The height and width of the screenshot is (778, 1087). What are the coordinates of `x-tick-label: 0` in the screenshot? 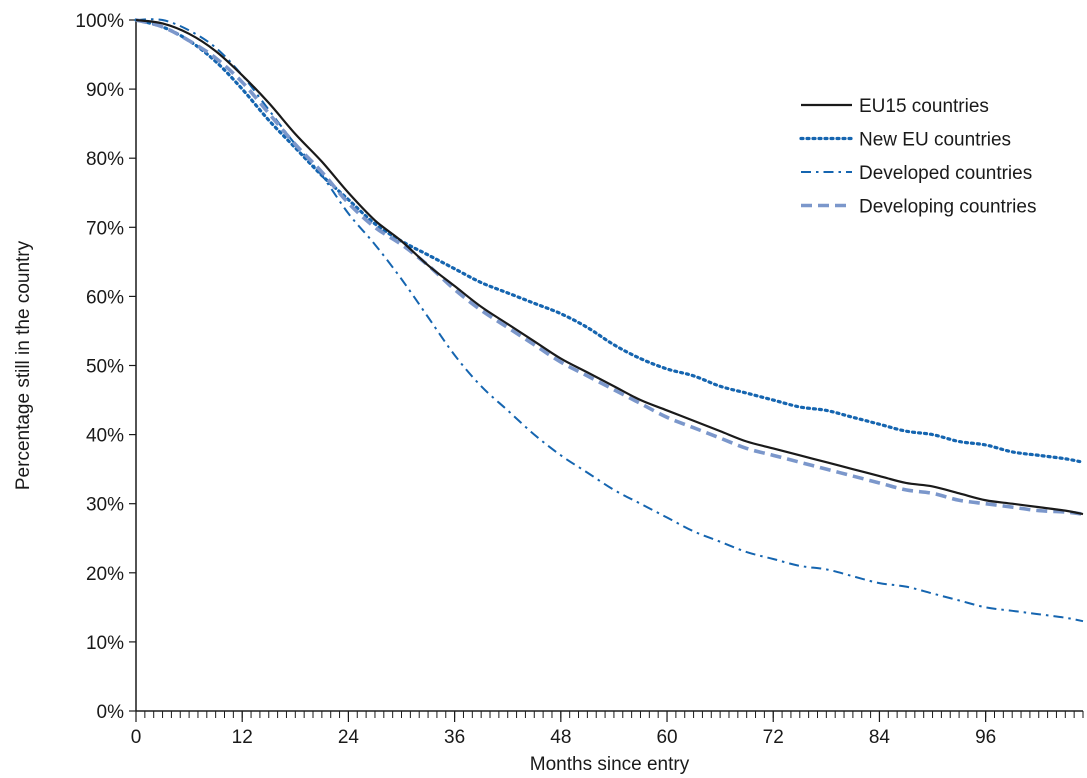 It's located at (136, 737).